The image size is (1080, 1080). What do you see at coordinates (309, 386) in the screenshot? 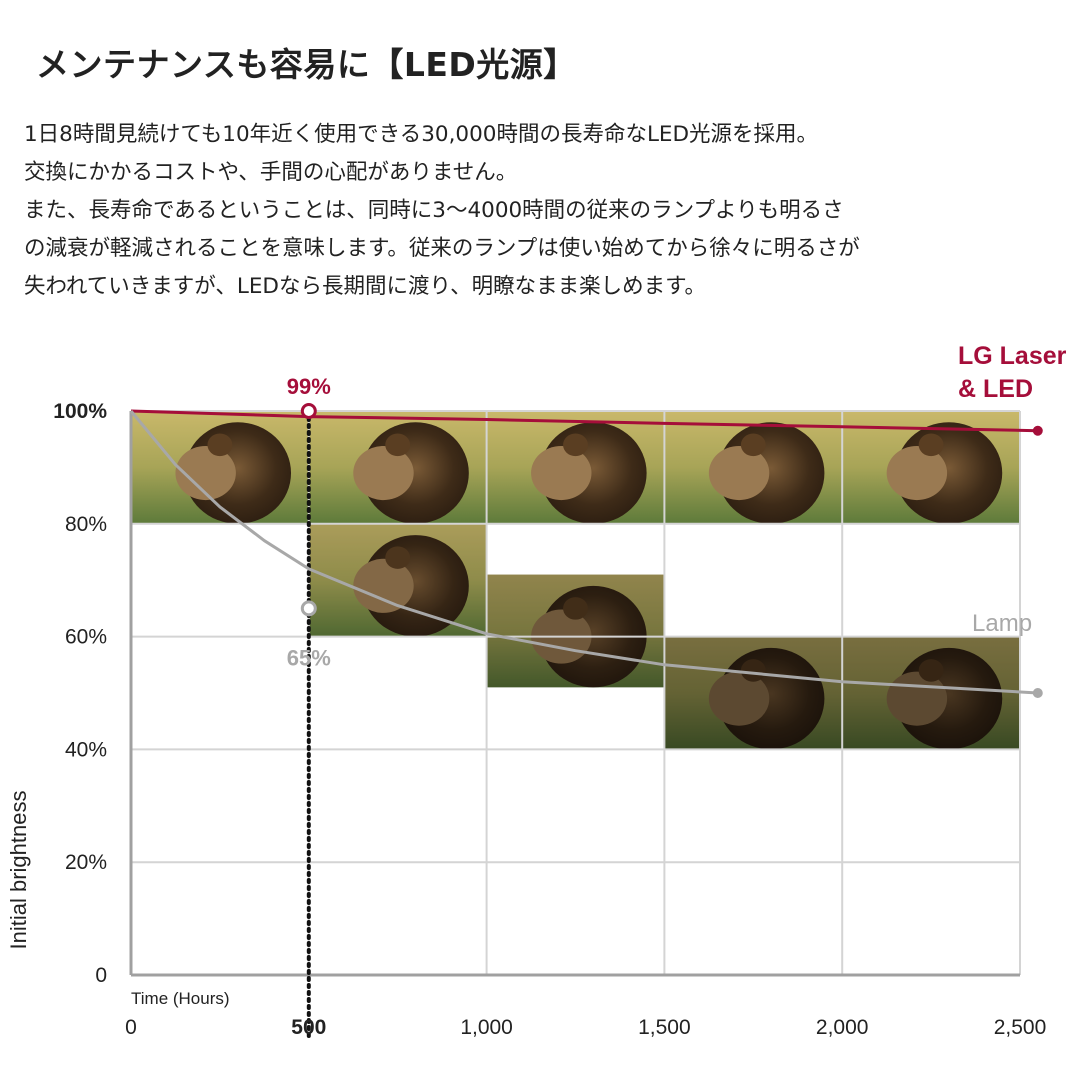
I see `annotation-label: 99%` at bounding box center [309, 386].